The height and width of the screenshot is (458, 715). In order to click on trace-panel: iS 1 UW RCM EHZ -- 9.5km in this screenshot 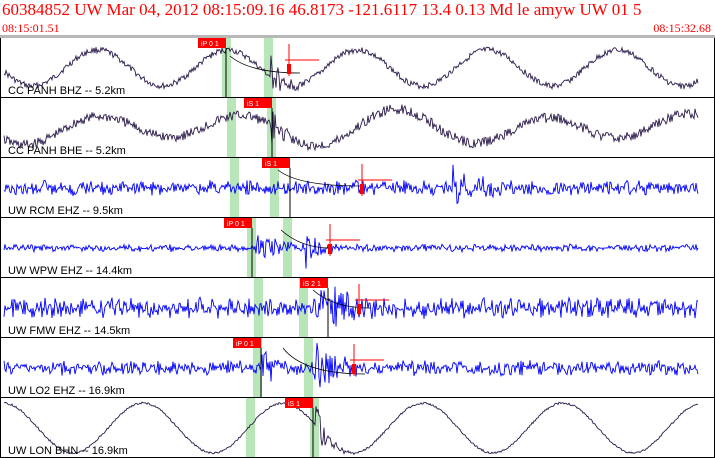, I will do `click(357, 188)`.